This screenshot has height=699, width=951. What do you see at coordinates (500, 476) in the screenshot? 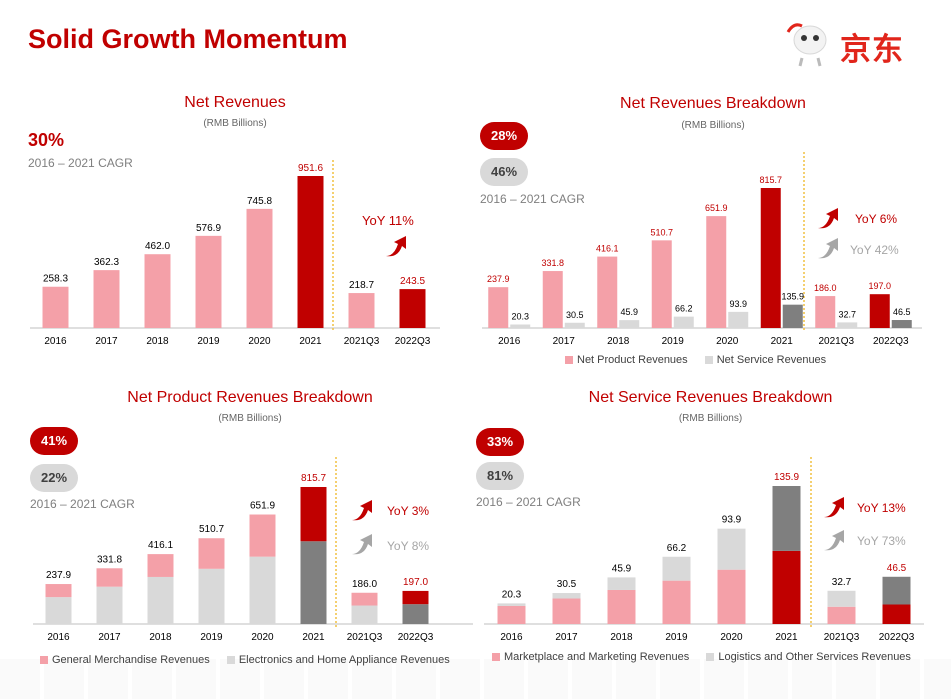
I see `cagr-pill-grey: 81%` at bounding box center [500, 476].